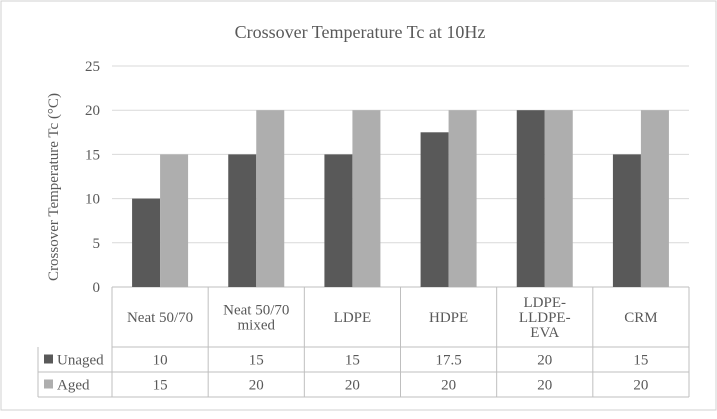 This screenshot has width=717, height=419. Describe the element at coordinates (48, 384) in the screenshot. I see `legend-key-aged` at that location.